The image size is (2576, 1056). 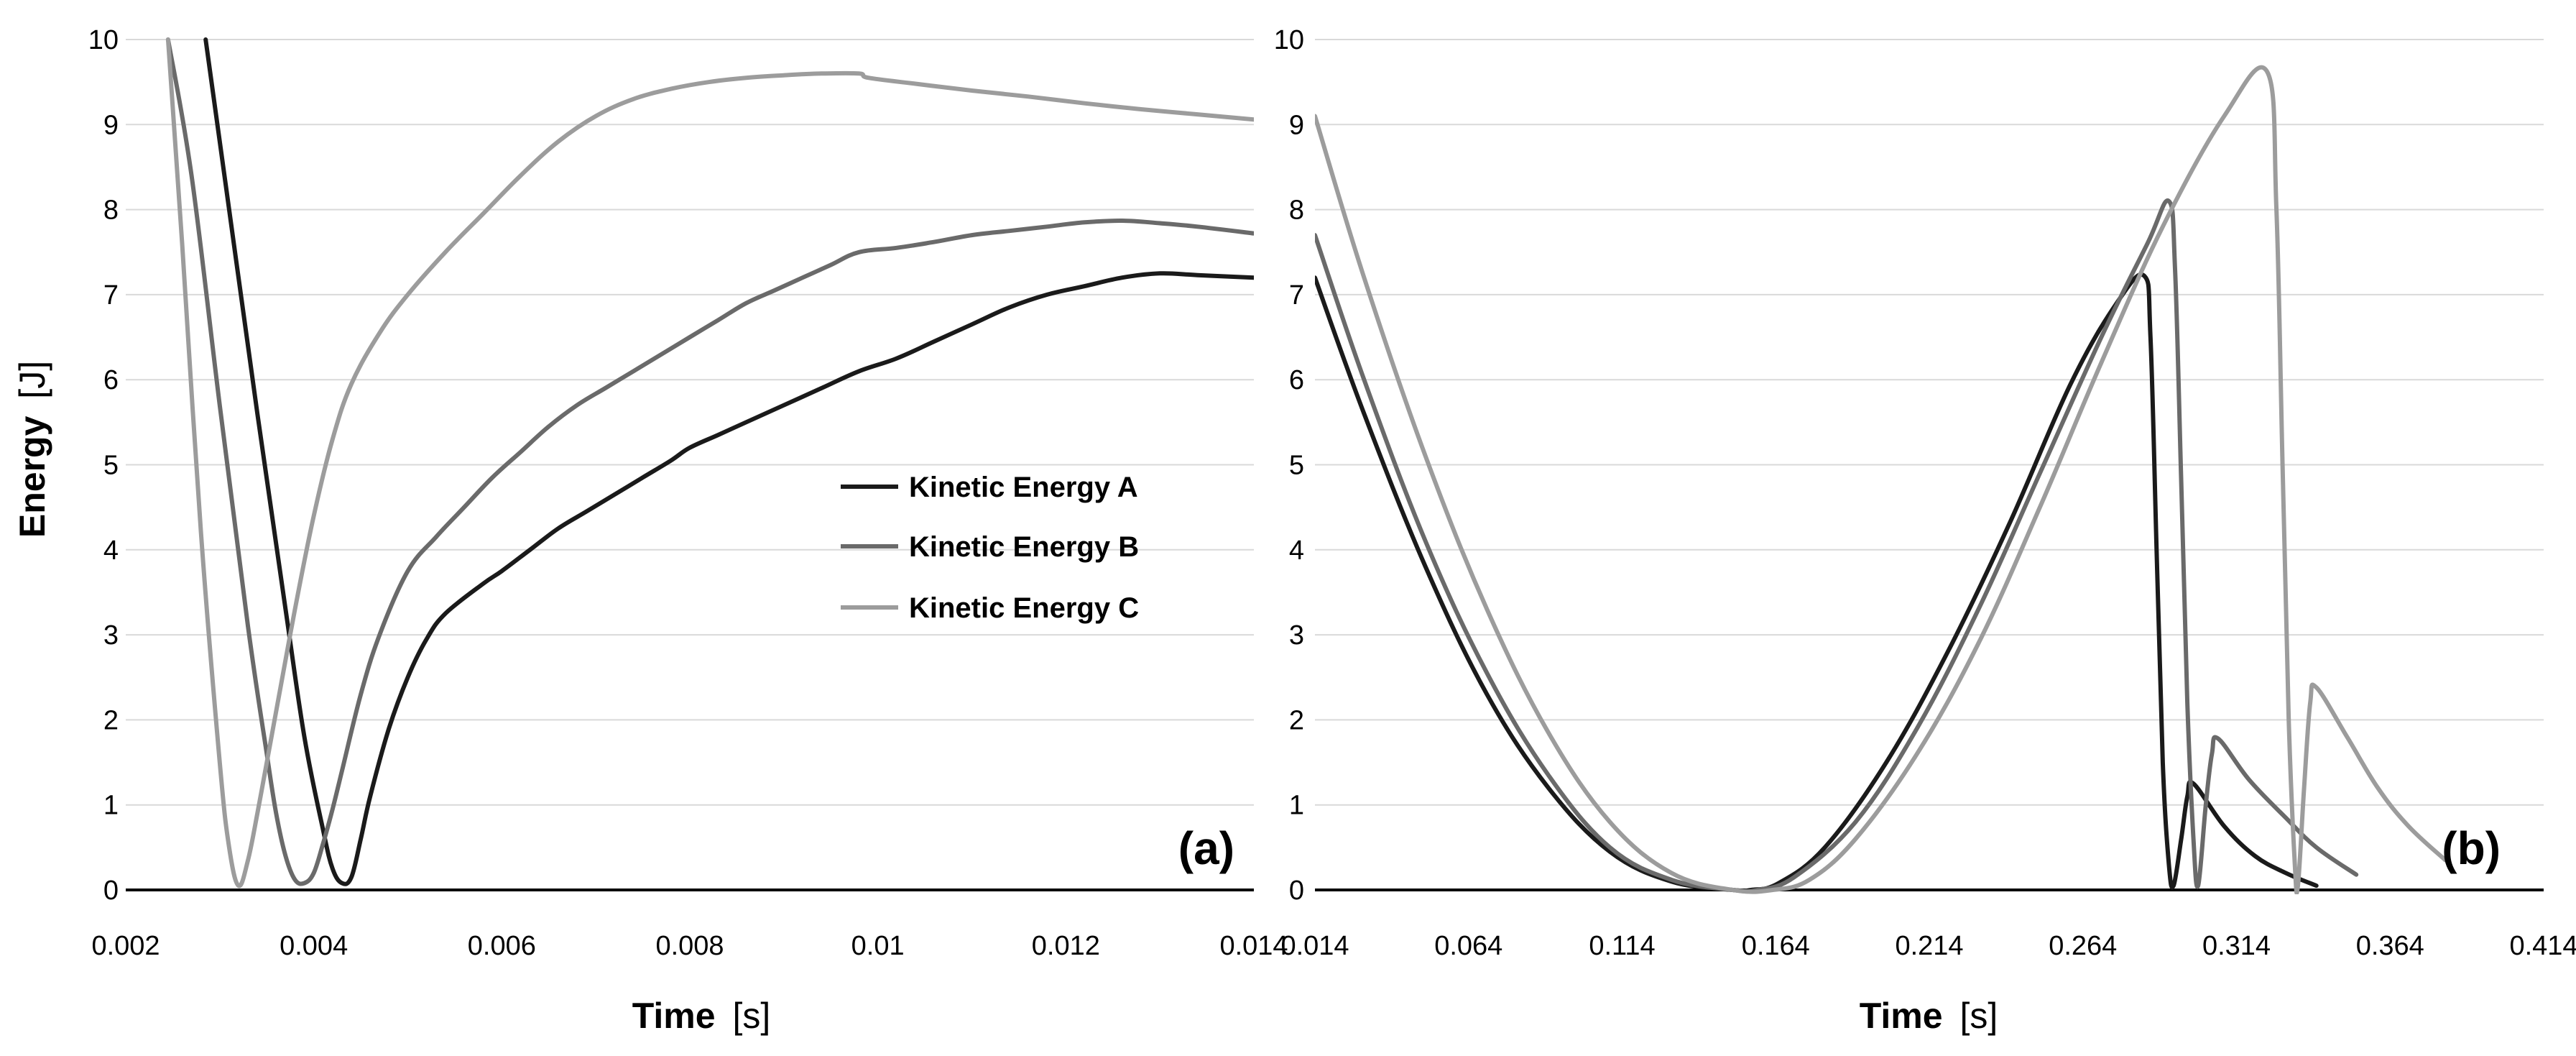 I want to click on x-axis-title-a-unit: [s], so click(x=751, y=1016).